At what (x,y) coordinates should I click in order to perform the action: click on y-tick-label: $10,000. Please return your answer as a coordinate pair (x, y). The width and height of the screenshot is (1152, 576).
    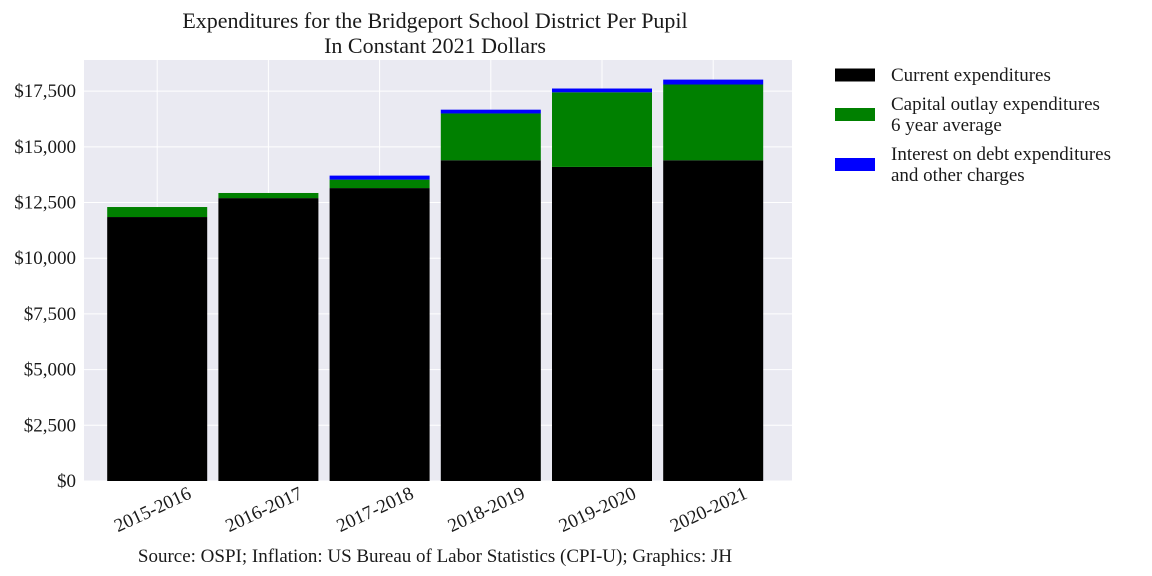
    Looking at the image, I should click on (45, 258).